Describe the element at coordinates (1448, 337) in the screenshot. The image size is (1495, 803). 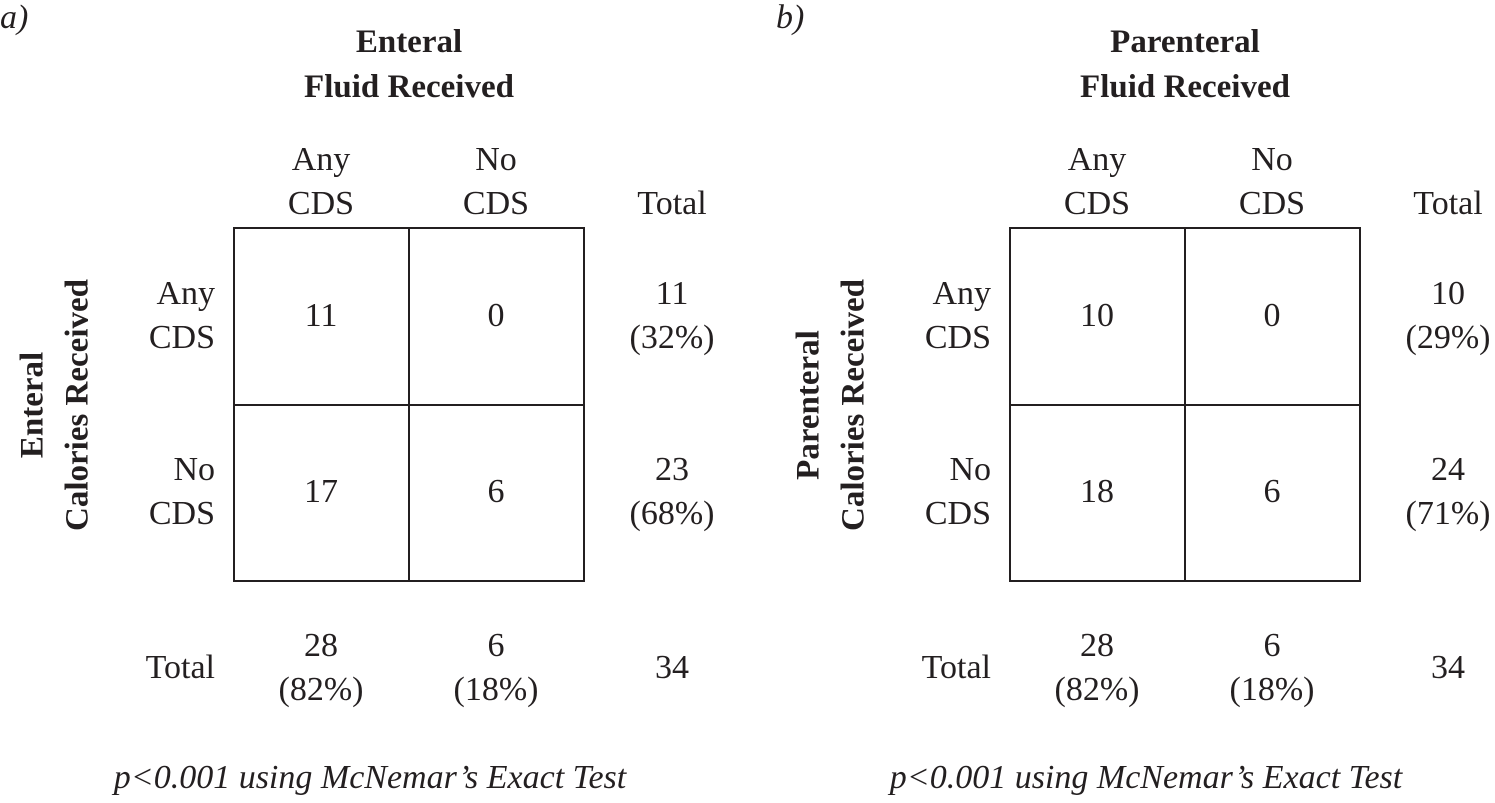
I see `cell-value: (29%)` at that location.